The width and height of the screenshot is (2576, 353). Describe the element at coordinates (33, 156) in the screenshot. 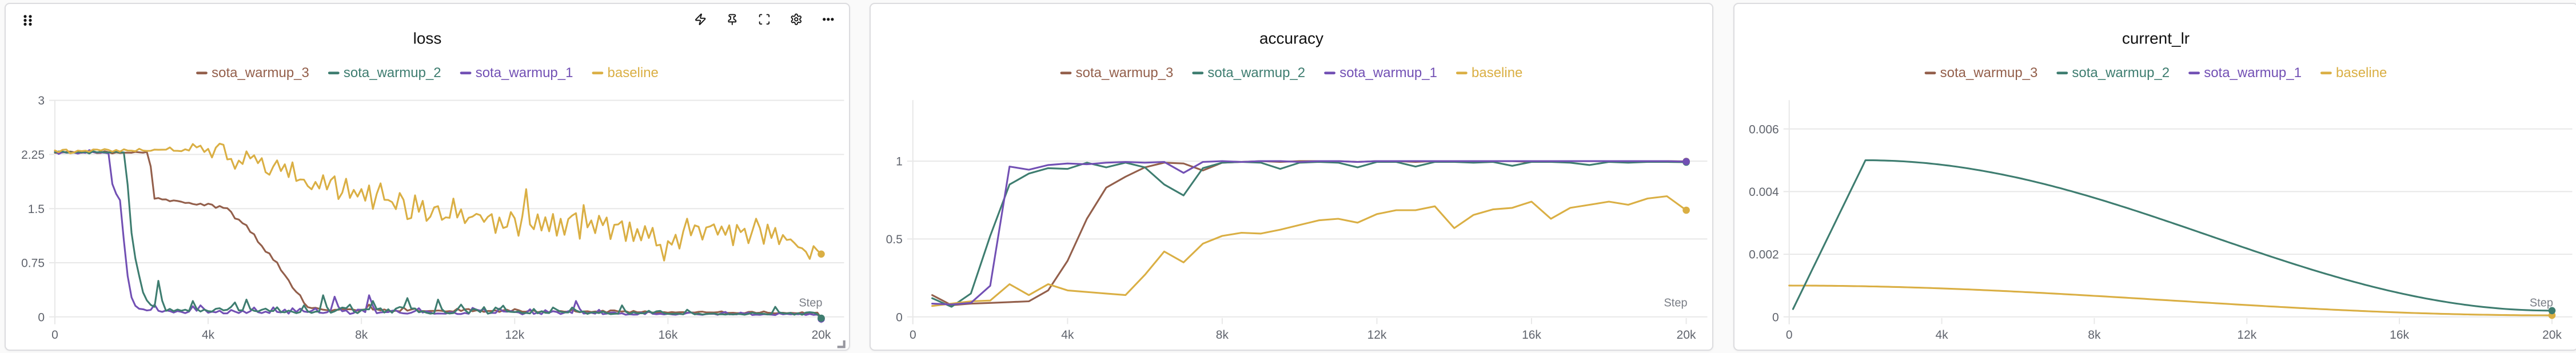

I see `svg-text: 2.25` at that location.